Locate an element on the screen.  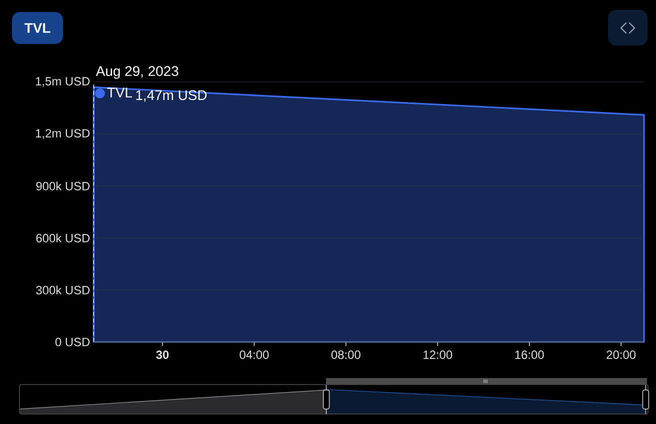
x-tick-label: 08:00 is located at coordinates (345, 354).